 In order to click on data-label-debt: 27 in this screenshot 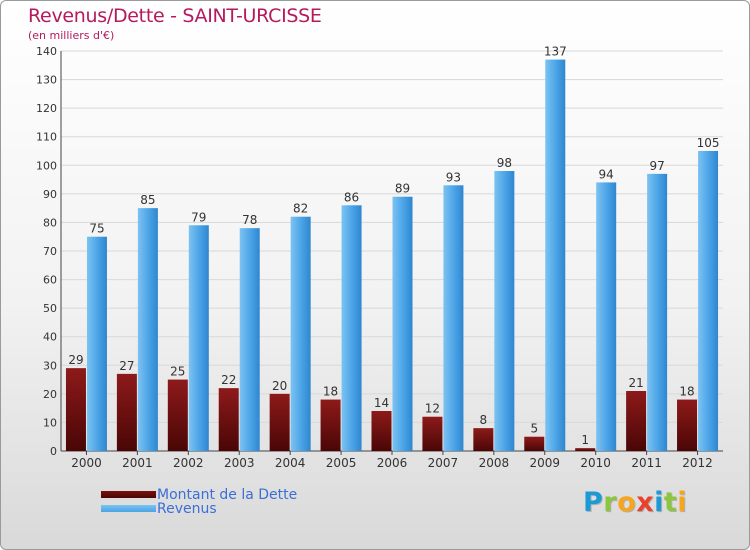, I will do `click(126, 366)`.